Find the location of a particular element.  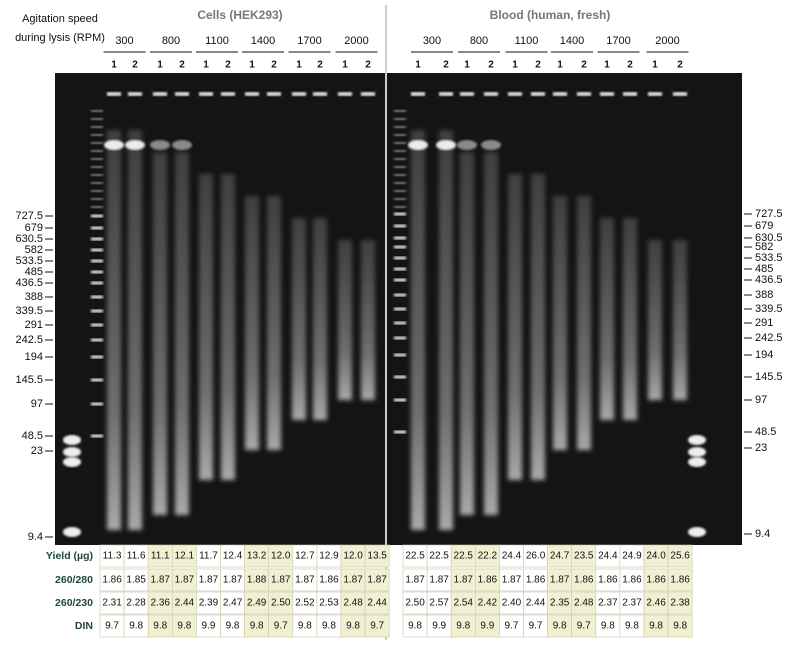

table-value: 24.4 is located at coordinates (512, 556).